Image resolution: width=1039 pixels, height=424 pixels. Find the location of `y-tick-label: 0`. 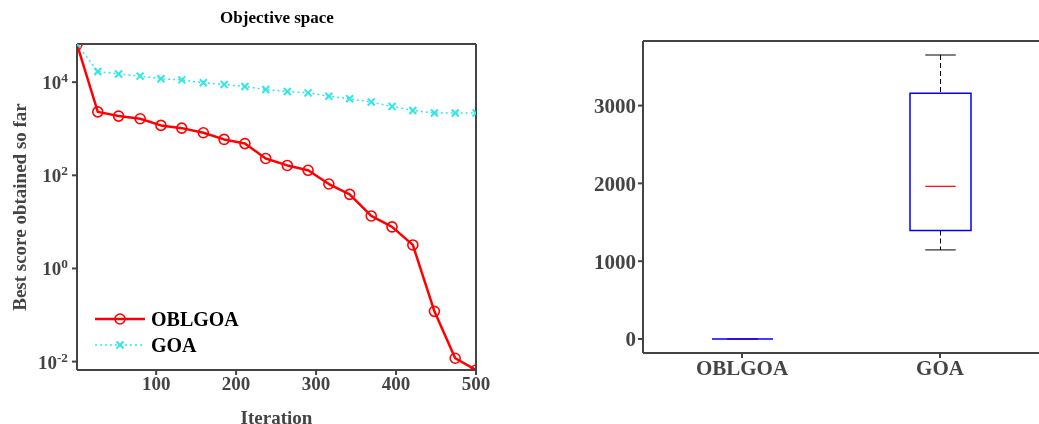

y-tick-label: 0 is located at coordinates (630, 339).